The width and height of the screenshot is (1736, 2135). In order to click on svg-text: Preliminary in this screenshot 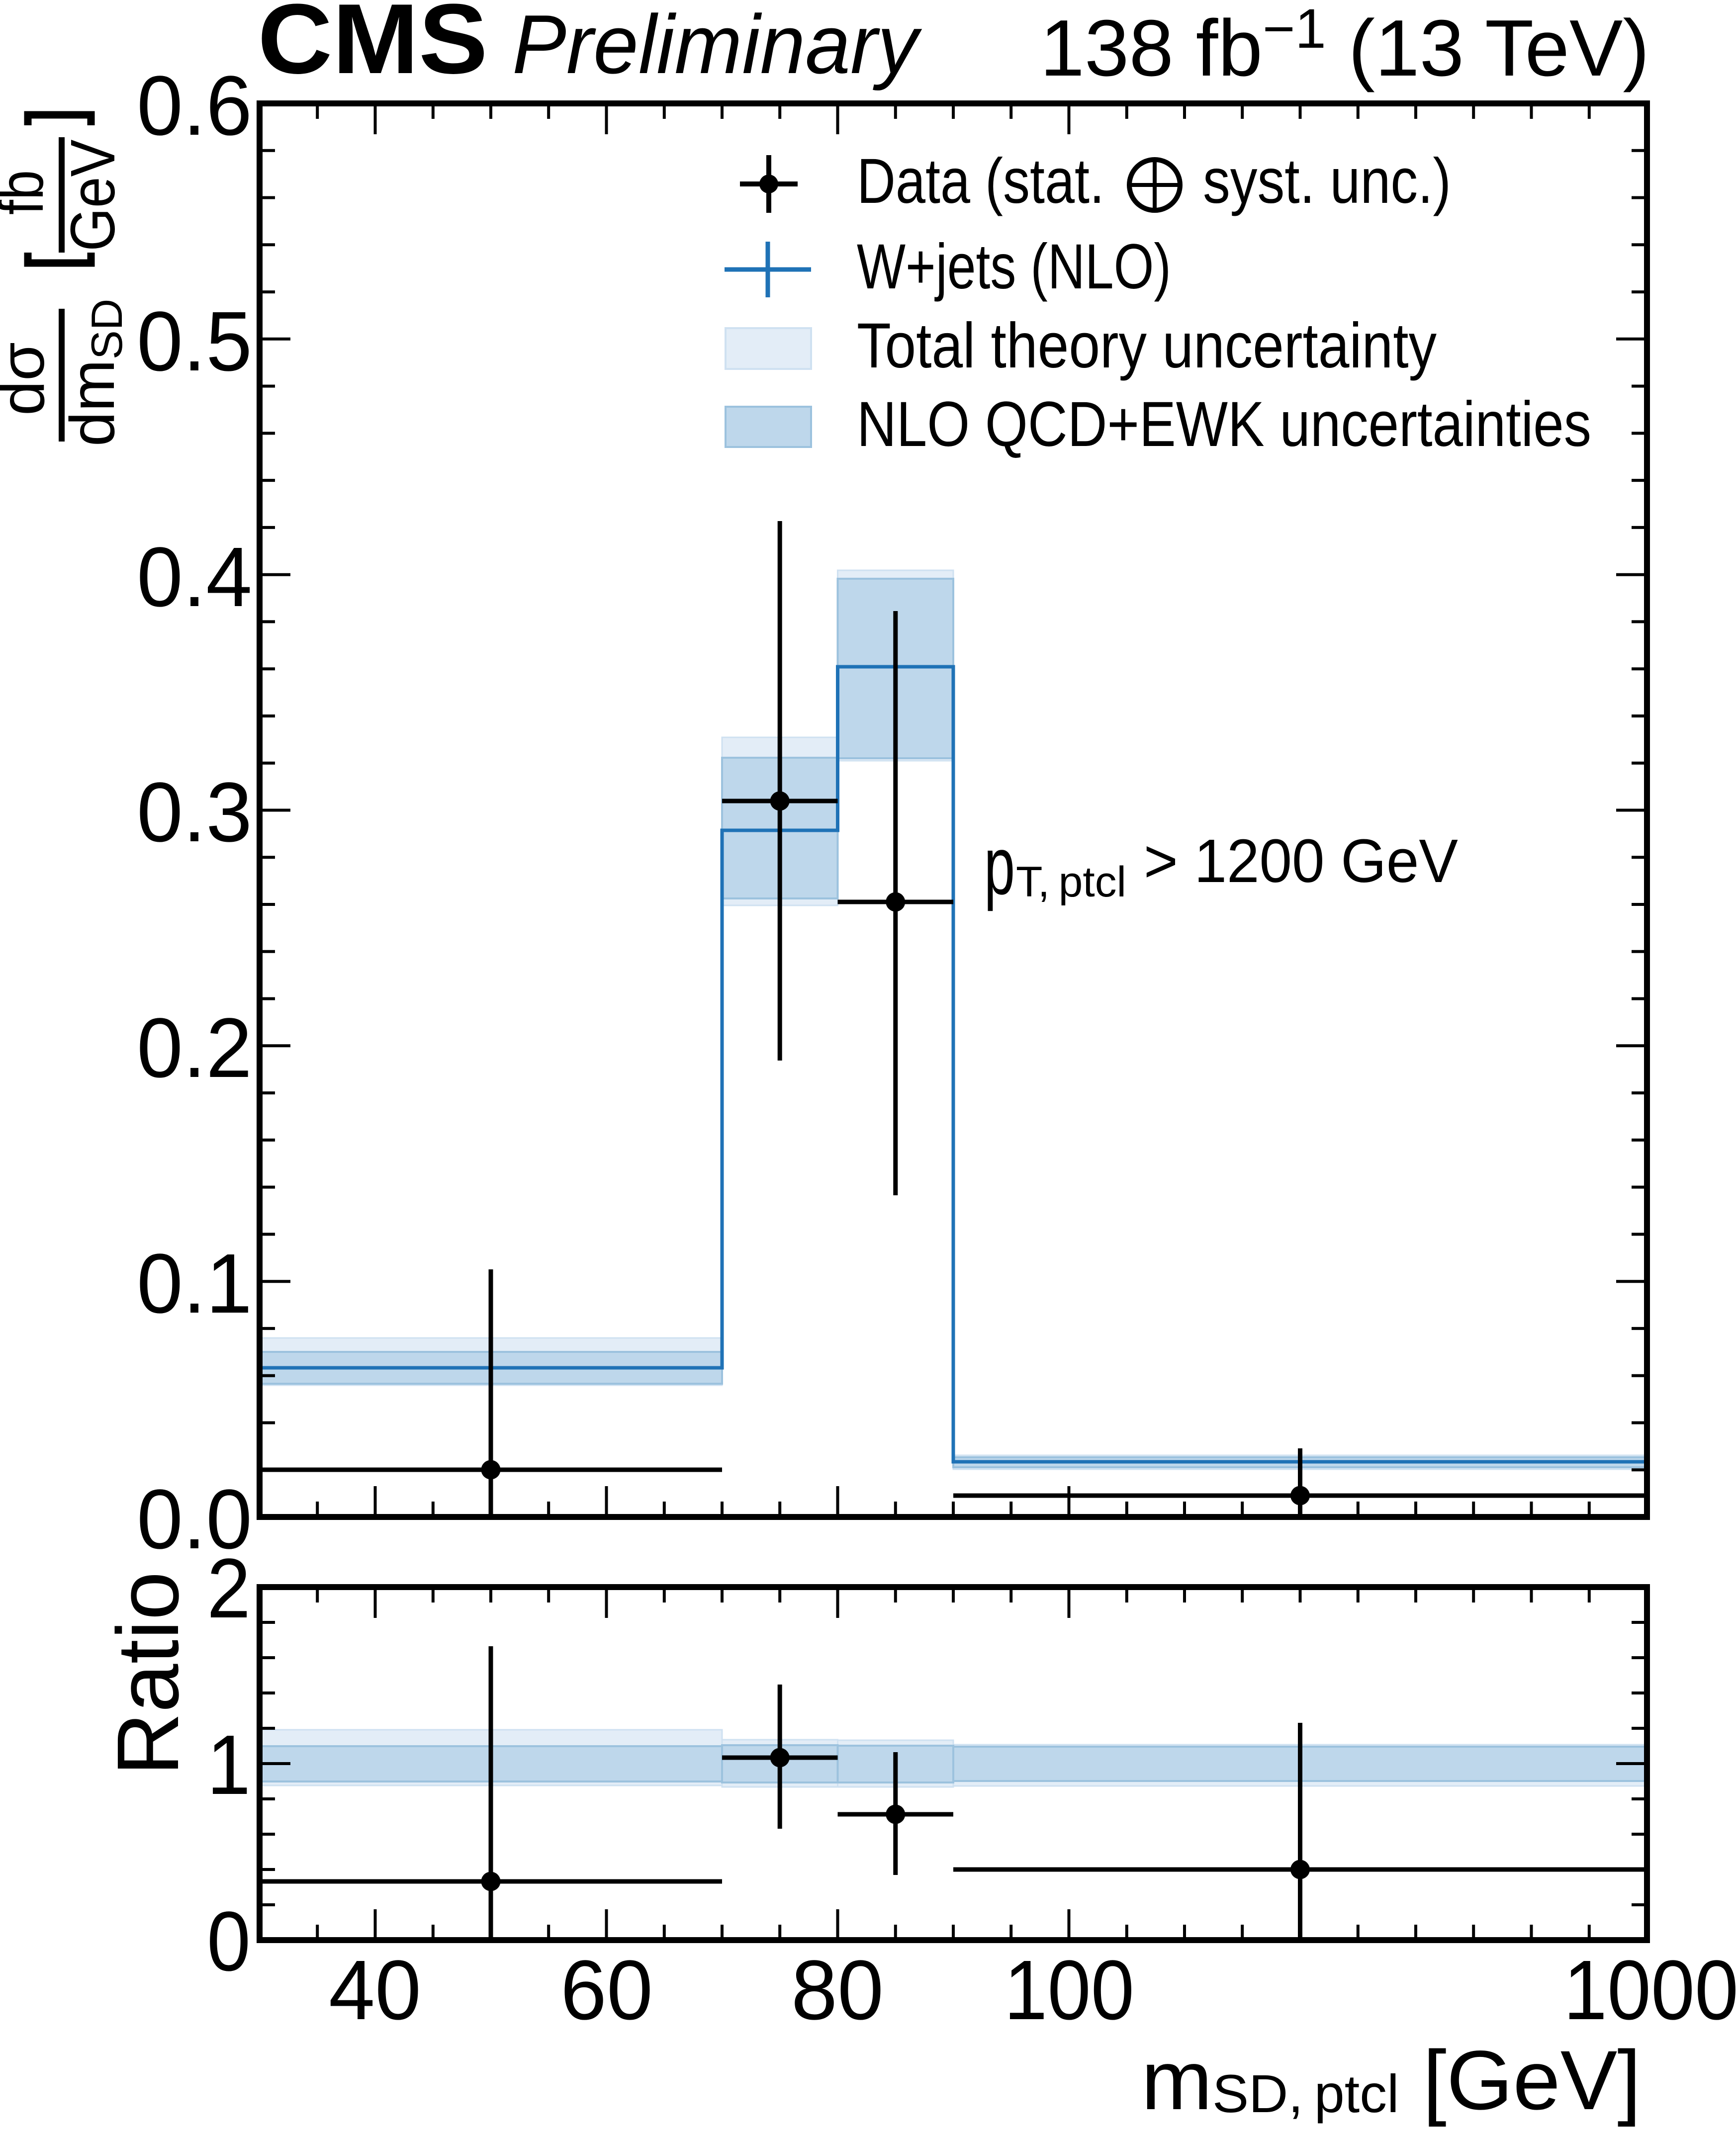, I will do `click(717, 45)`.